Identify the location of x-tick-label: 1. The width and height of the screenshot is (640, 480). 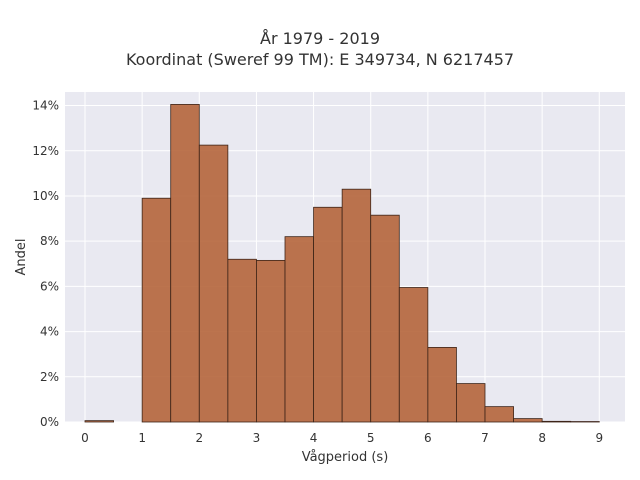
(142, 438).